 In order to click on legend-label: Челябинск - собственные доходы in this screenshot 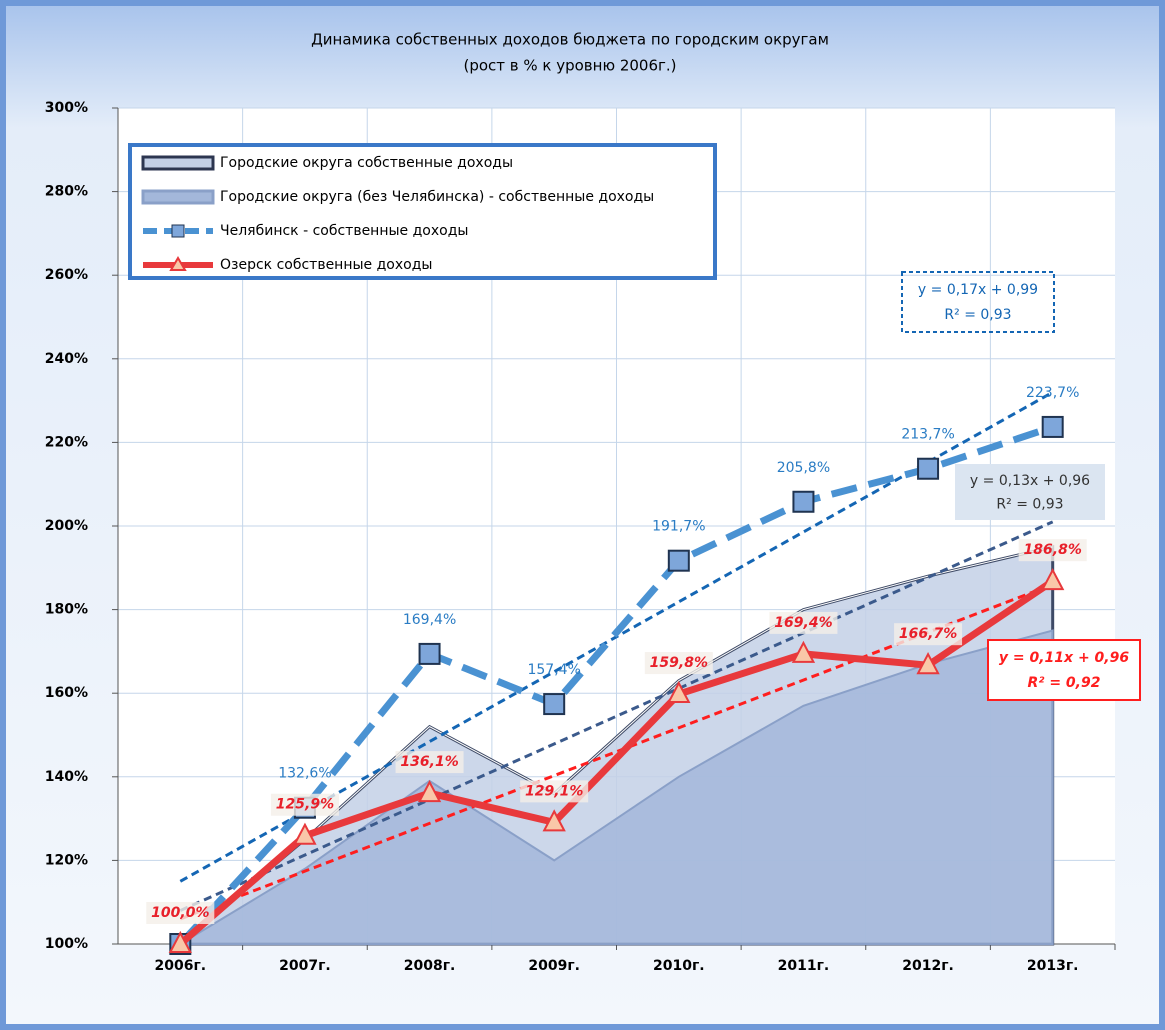, I will do `click(344, 231)`.